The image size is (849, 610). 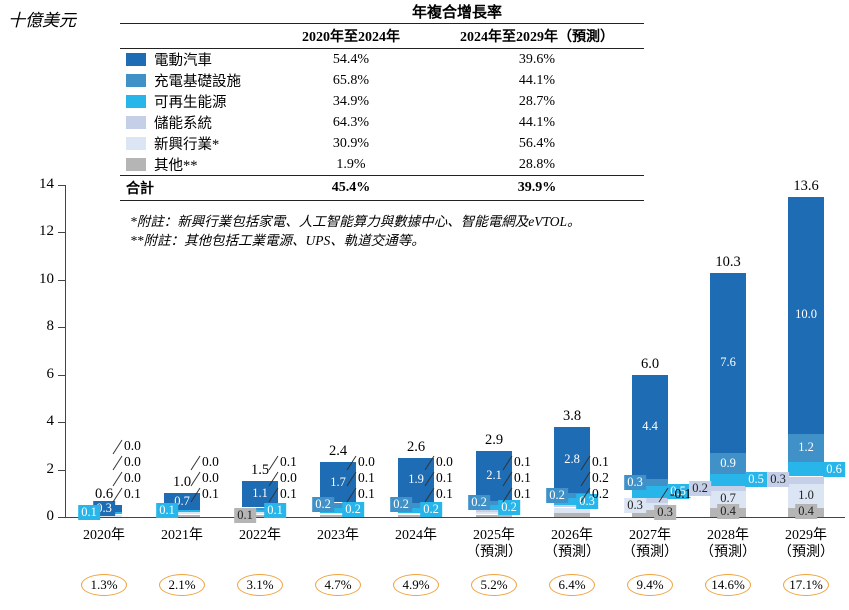 What do you see at coordinates (537, 59) in the screenshot?
I see `cagr-value-2: 39.6%` at bounding box center [537, 59].